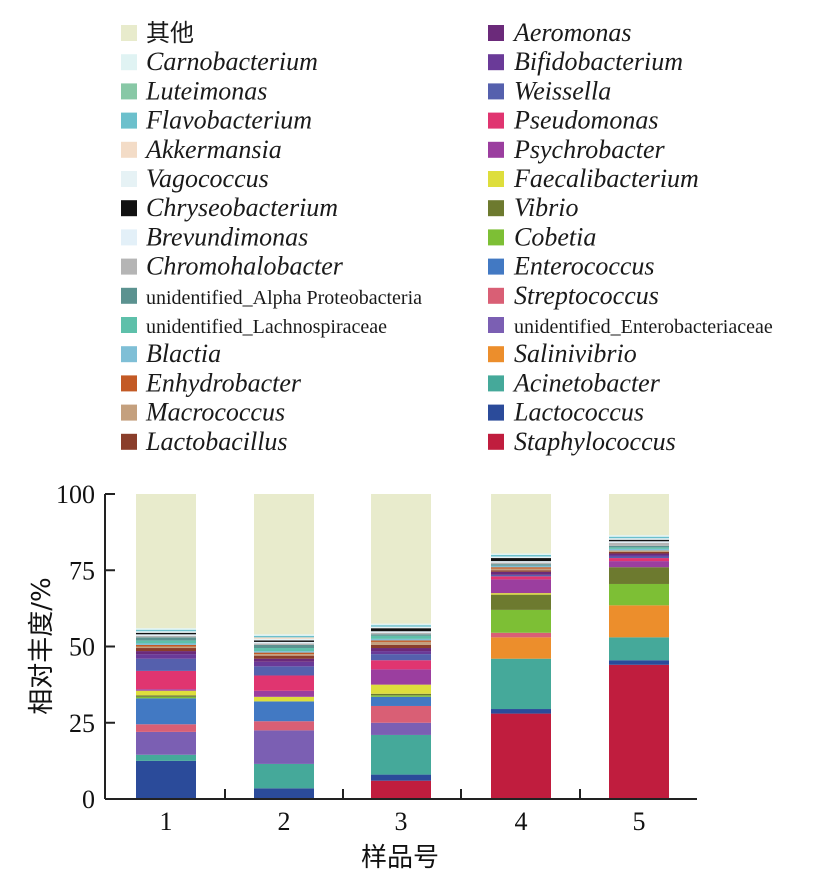  I want to click on legend-item-aeromonas: Aeromonas, so click(559, 32).